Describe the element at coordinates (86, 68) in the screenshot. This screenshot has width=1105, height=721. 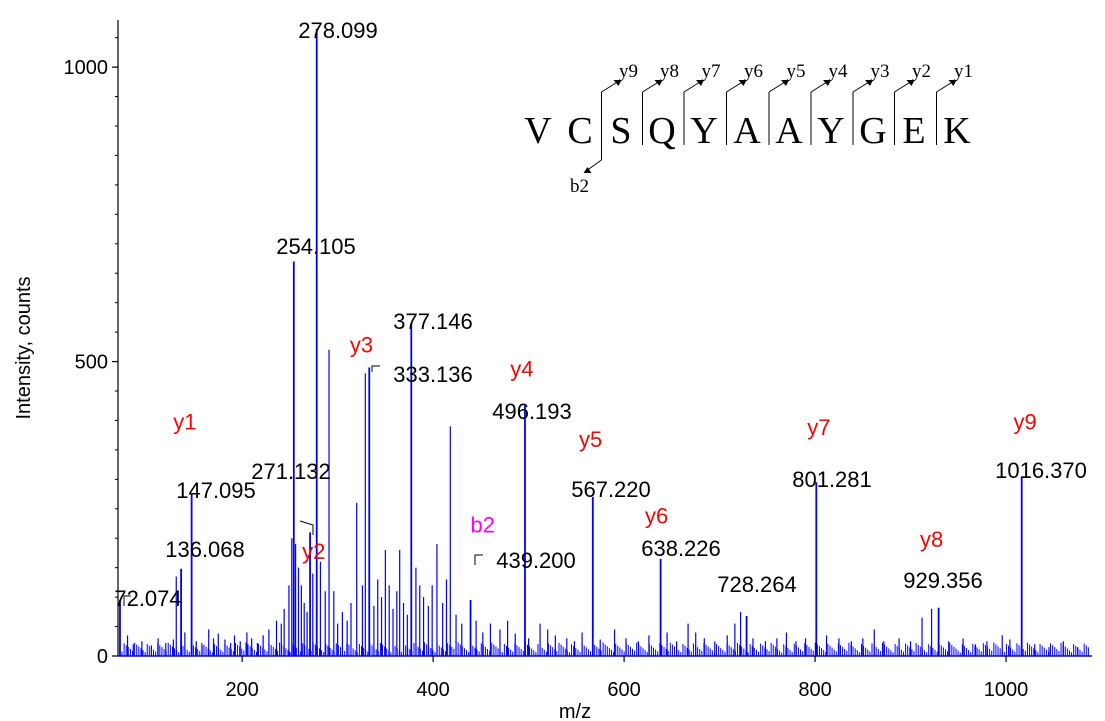
I see `y-tick-label: 1000` at that location.